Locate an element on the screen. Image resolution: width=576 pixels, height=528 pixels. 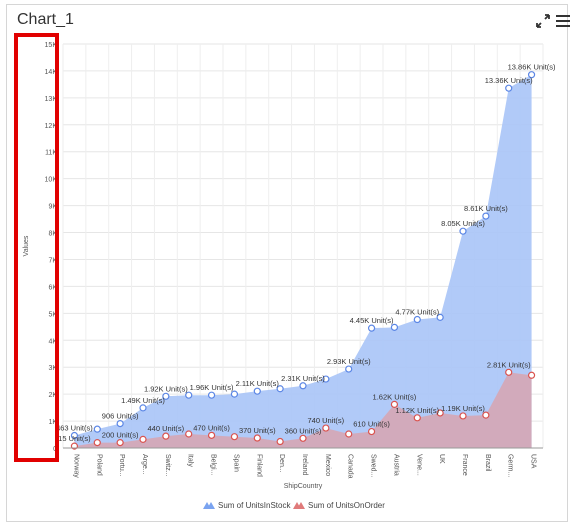
data-label: 470 Unit(s) is located at coordinates (211, 427).